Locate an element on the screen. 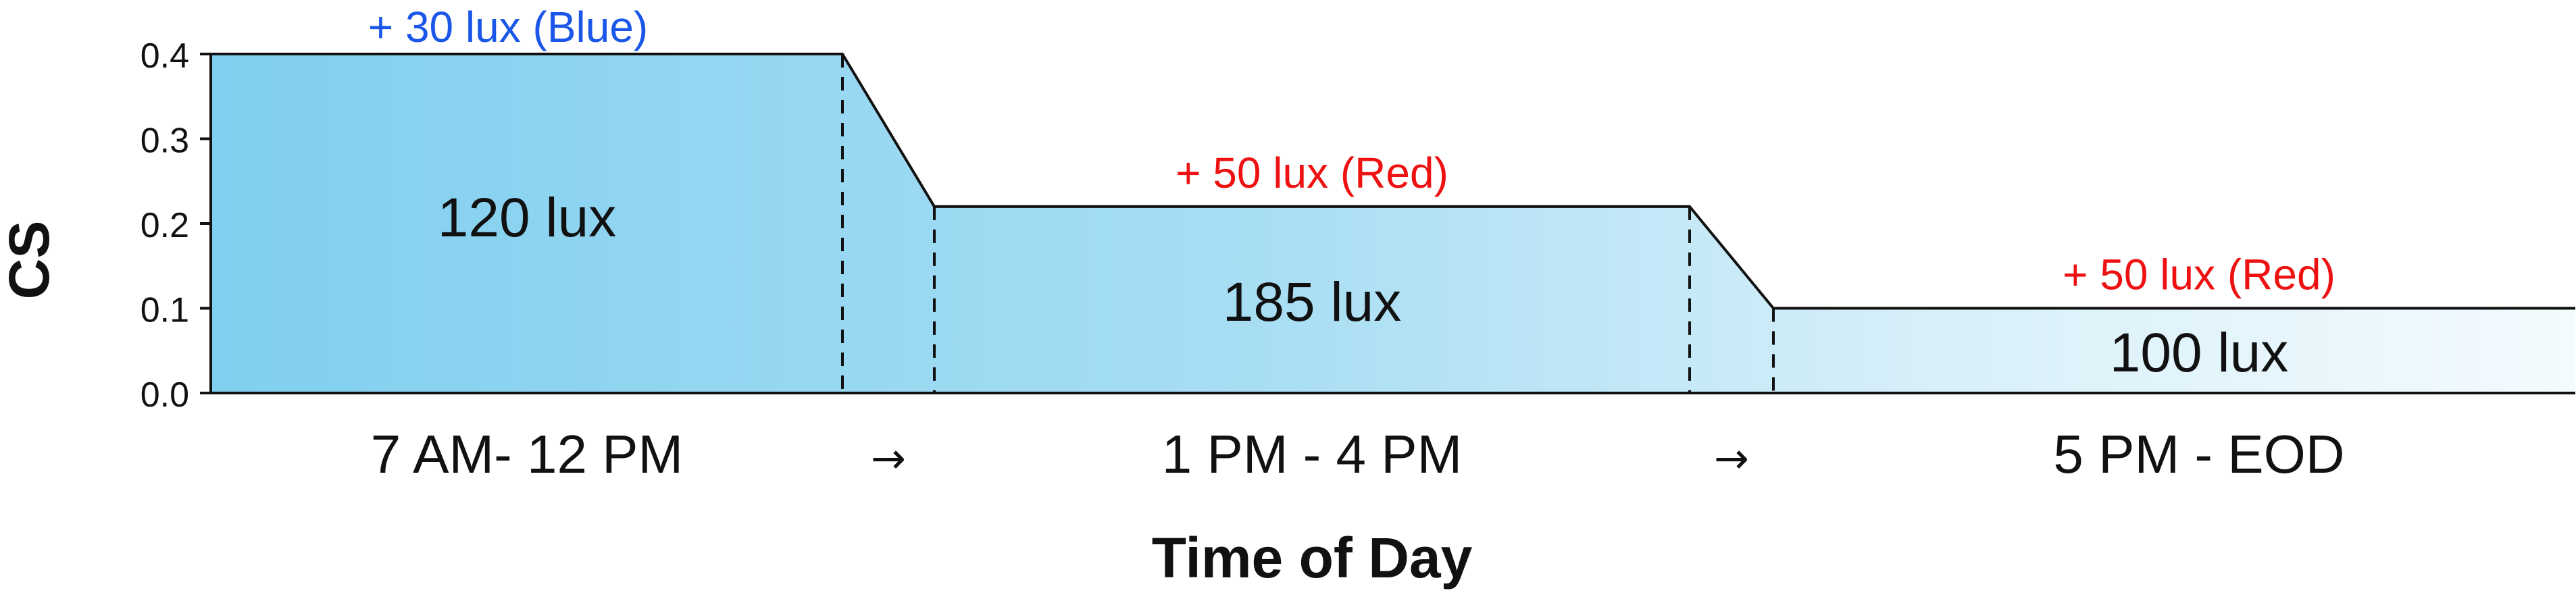 Image resolution: width=2576 pixels, height=599 pixels. y-tick-label: 0.4 is located at coordinates (165, 56).